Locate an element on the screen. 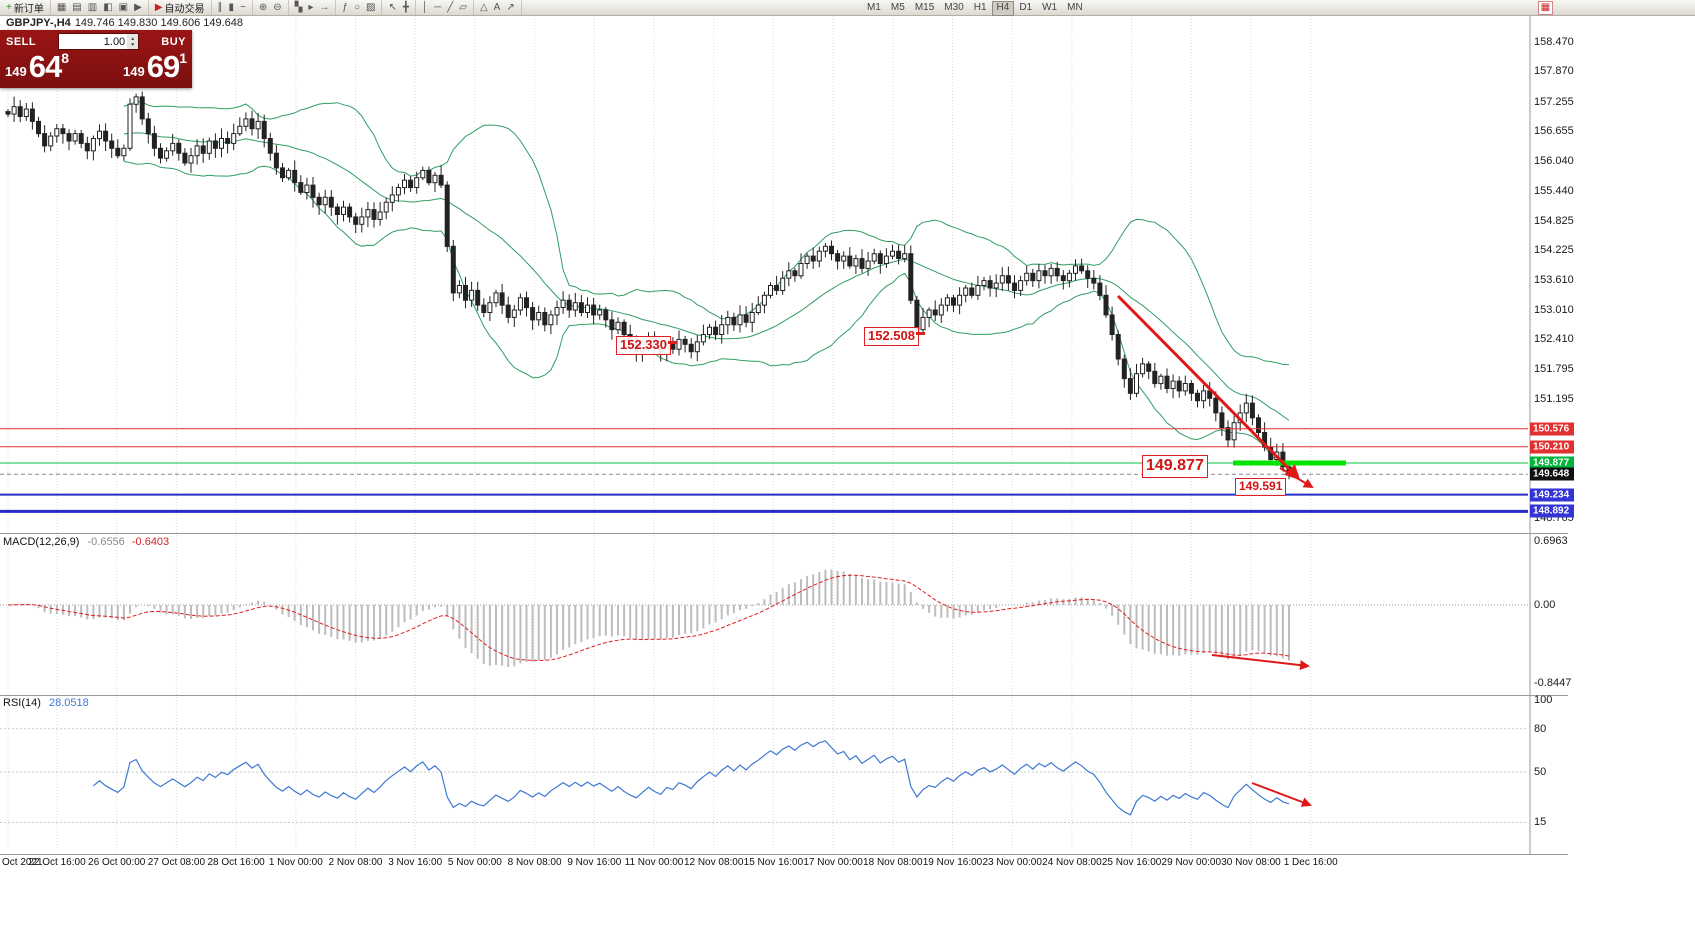  sell-price: 149 64 8 is located at coordinates (37, 66).